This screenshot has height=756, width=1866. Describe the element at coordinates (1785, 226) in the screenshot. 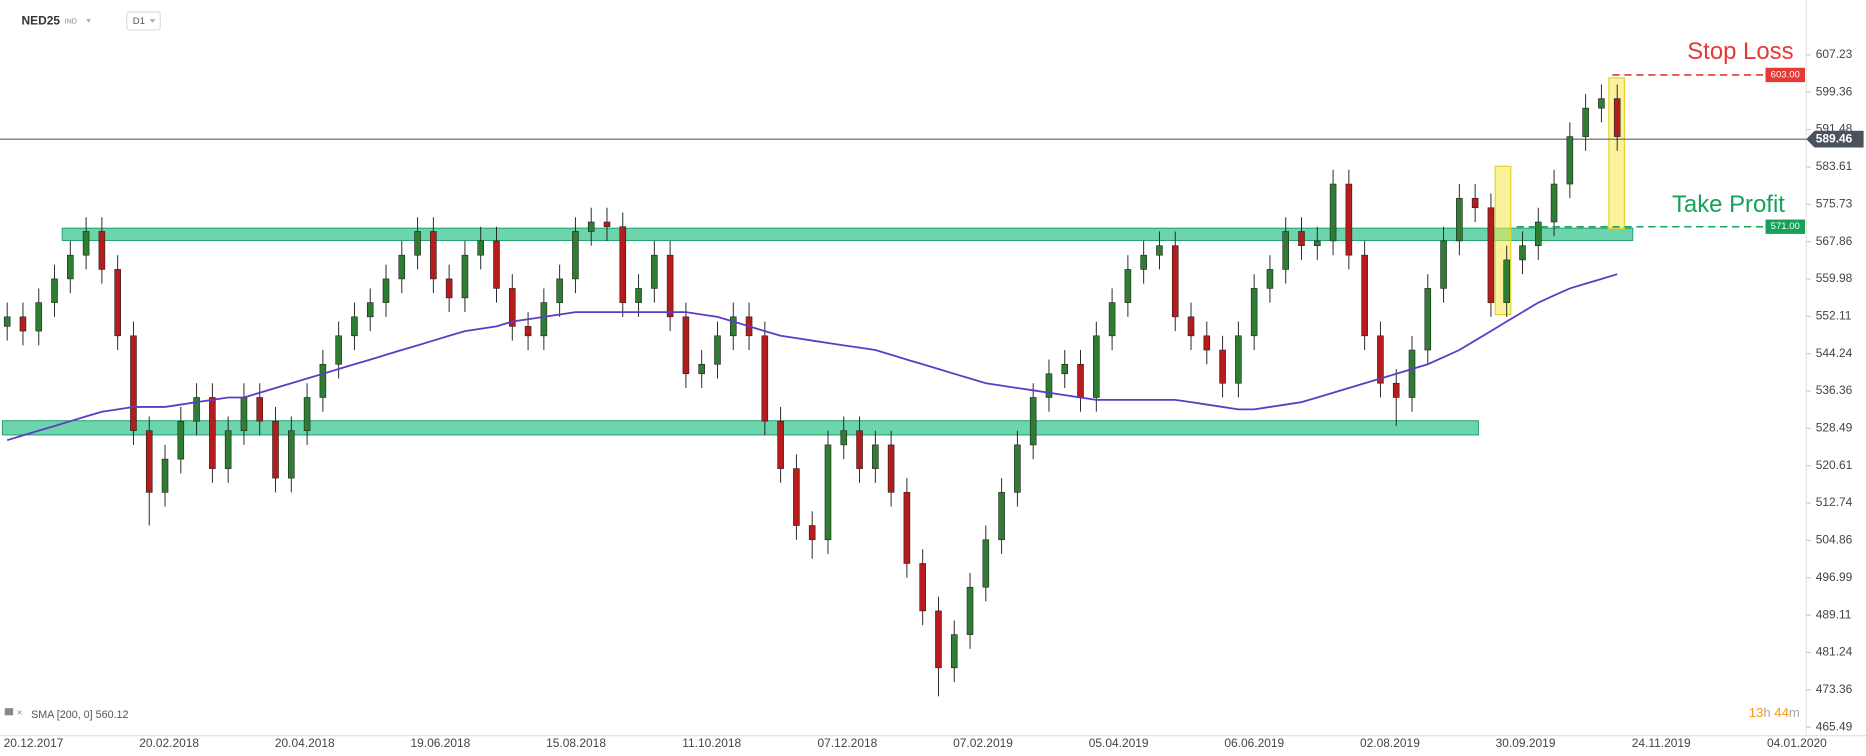

I see `take_profit-label-box` at that location.